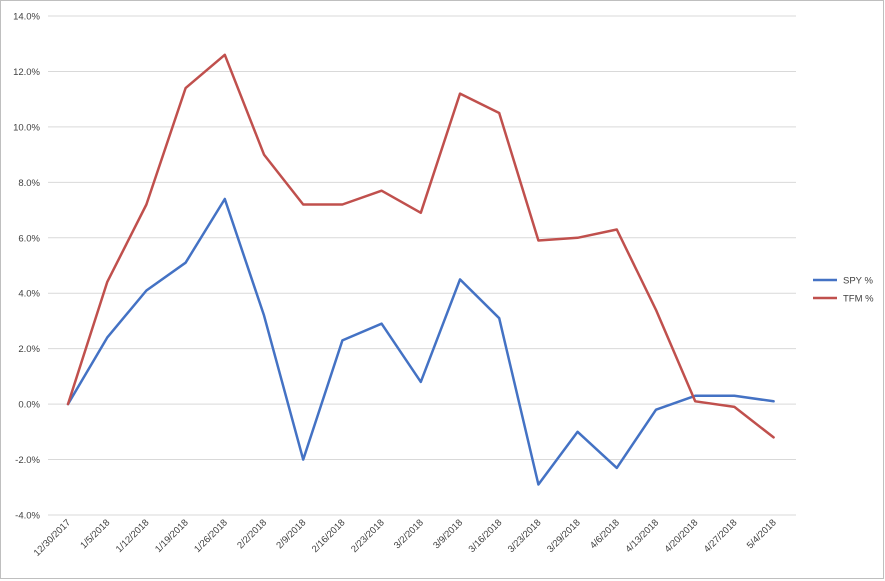  I want to click on y-tick-label: 14.0%, so click(26, 17).